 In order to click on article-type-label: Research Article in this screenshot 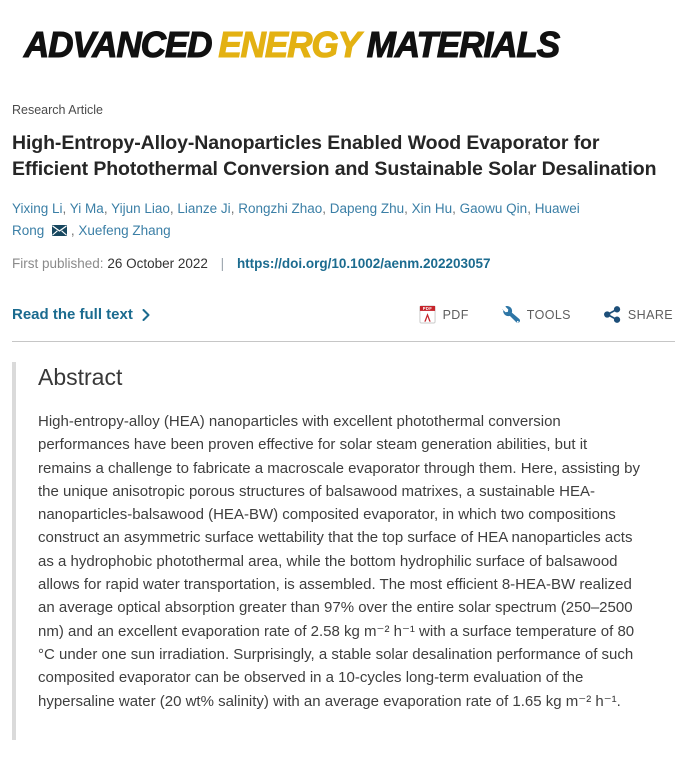, I will do `click(58, 110)`.